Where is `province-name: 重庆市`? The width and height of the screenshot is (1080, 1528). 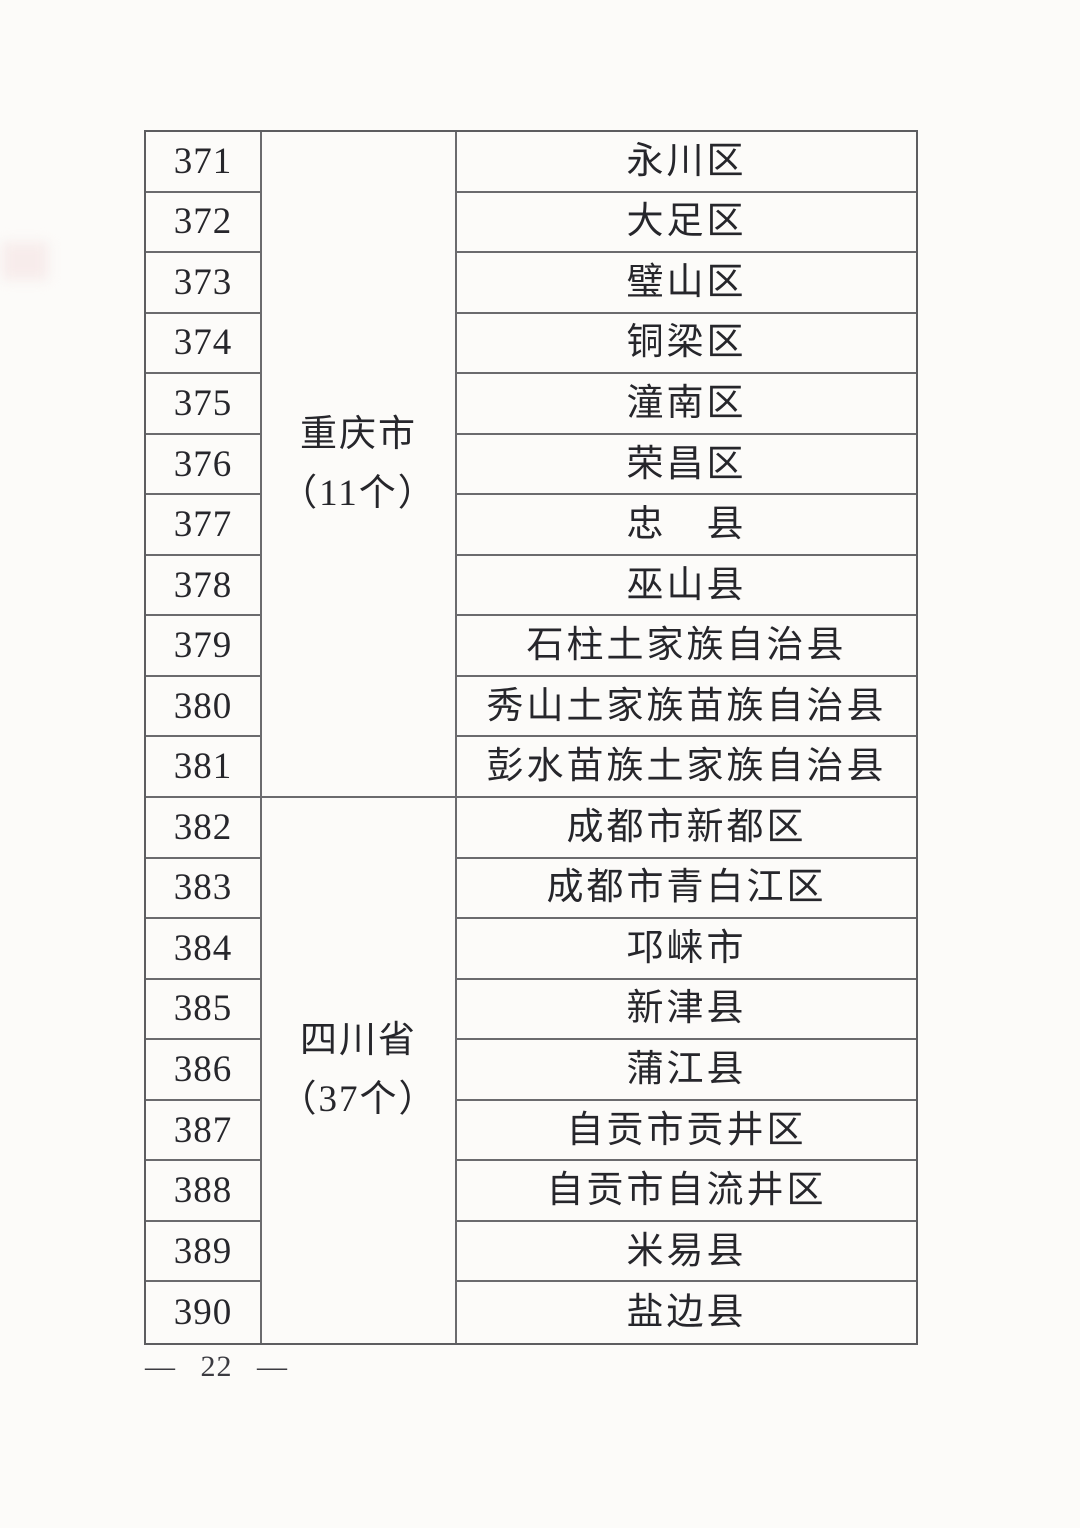
province-name: 重庆市 is located at coordinates (358, 434).